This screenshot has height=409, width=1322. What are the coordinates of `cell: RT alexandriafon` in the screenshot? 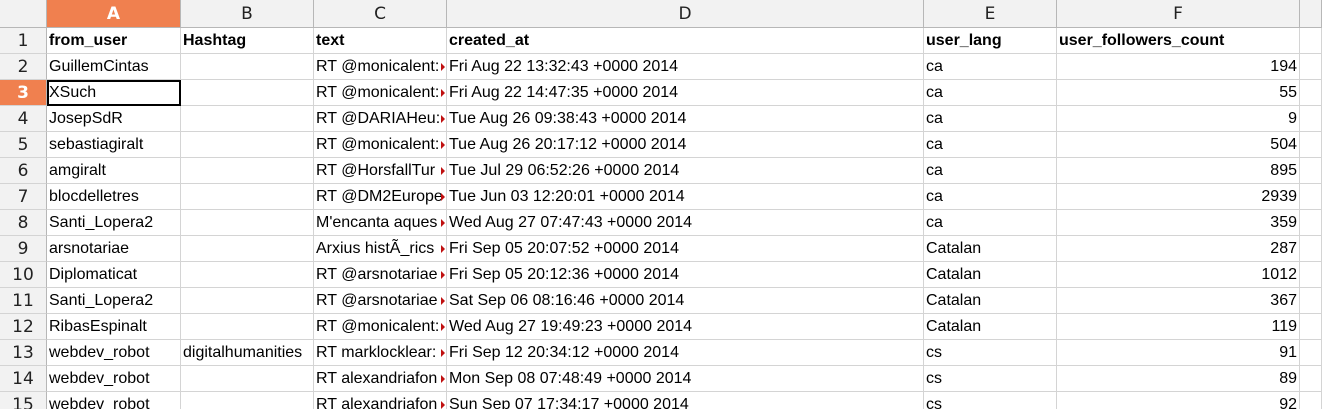 It's located at (380, 400).